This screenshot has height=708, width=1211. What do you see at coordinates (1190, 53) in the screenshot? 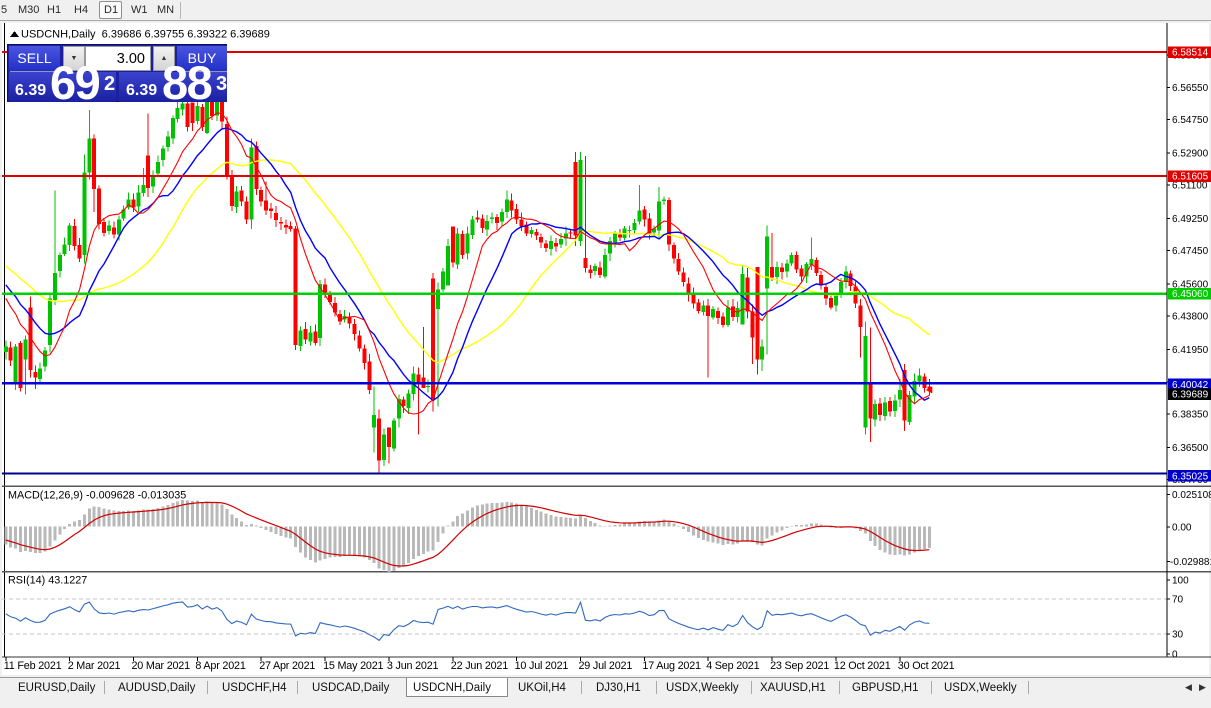
I see `svg-text: 6.58514` at bounding box center [1190, 53].